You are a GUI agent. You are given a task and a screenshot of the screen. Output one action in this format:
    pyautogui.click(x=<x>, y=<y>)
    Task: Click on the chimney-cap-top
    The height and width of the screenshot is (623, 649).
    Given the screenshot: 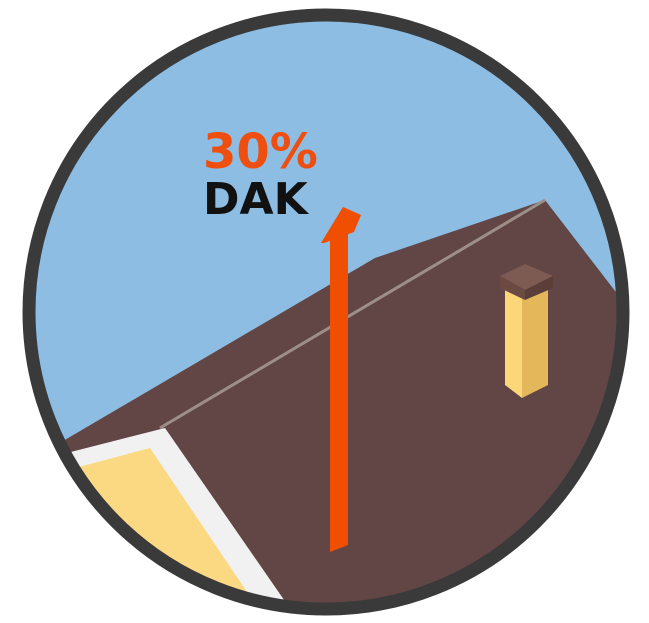 What is the action you would take?
    pyautogui.click(x=526, y=277)
    